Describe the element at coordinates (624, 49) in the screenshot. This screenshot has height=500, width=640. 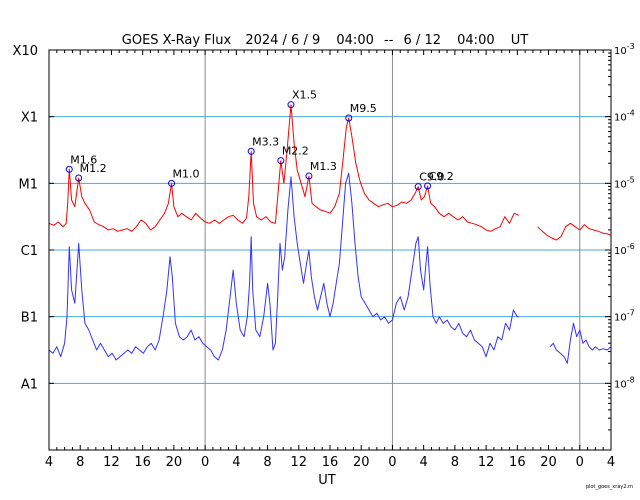
I see `right-tick-label: 10⁻³` at that location.